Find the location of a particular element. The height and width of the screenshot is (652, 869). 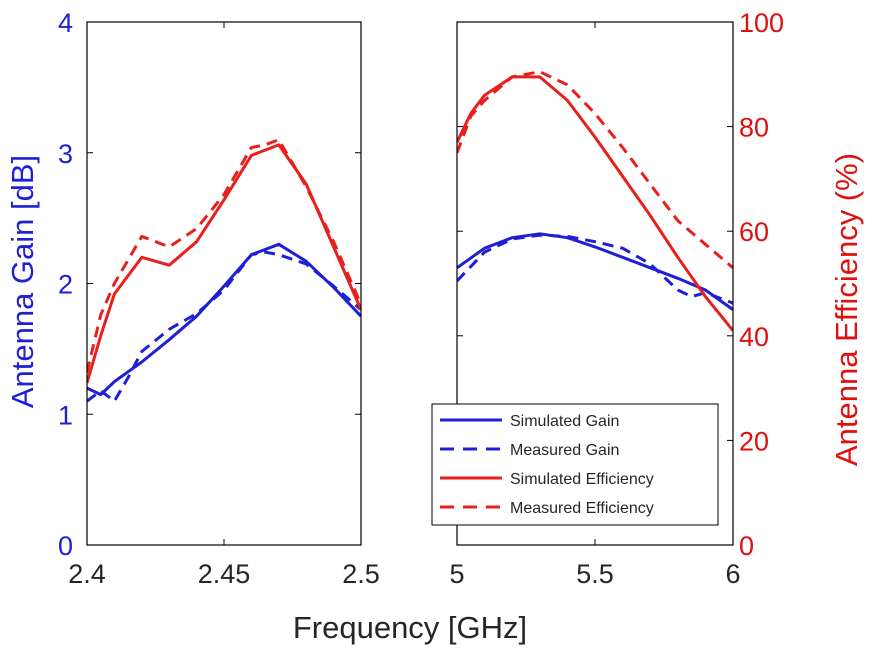

right-ytick-label: 60 is located at coordinates (754, 232).